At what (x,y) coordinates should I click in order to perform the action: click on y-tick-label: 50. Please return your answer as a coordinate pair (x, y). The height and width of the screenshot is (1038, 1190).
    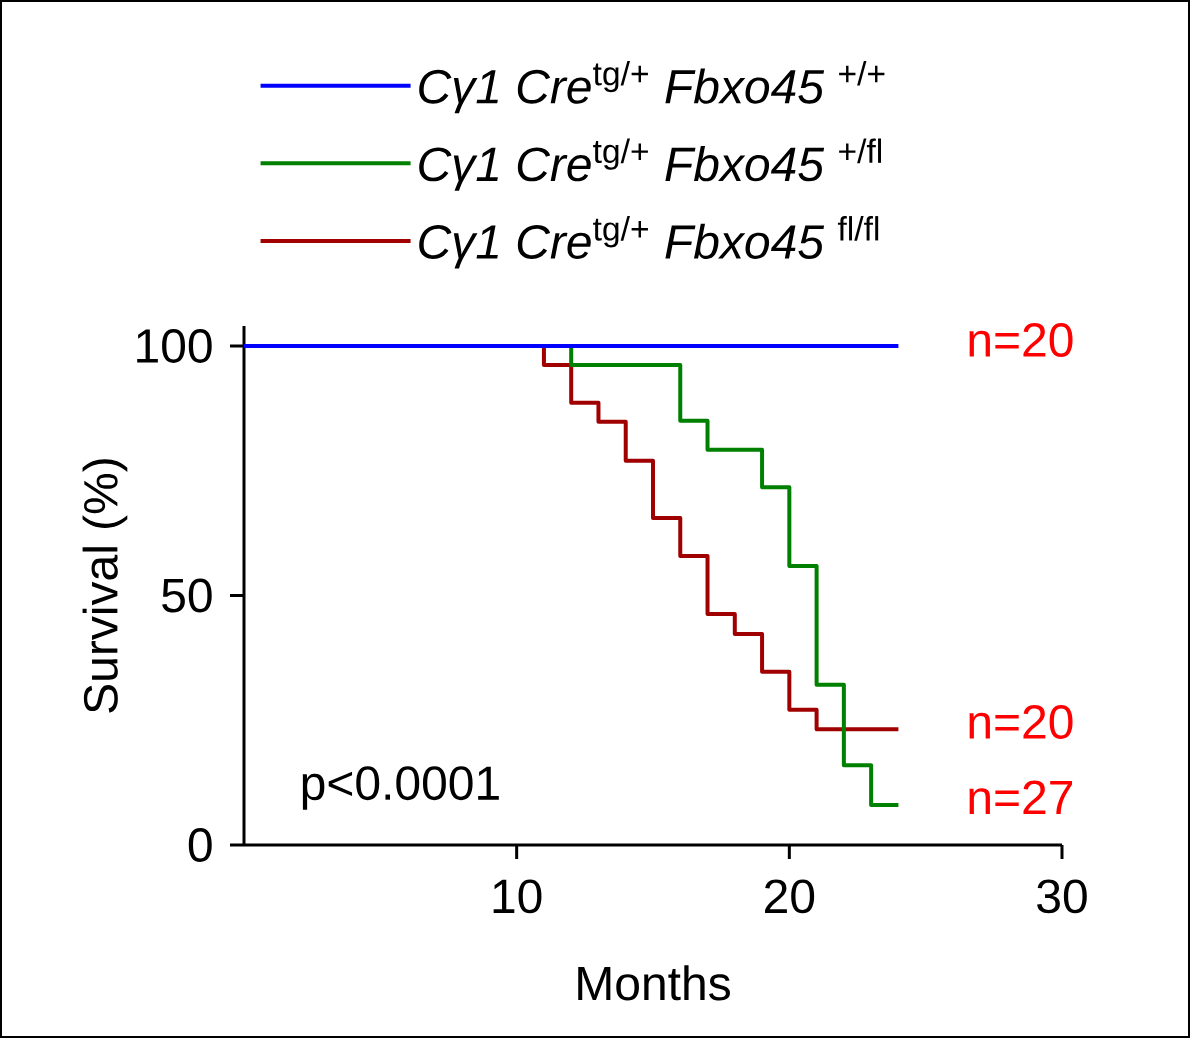
    Looking at the image, I should click on (187, 595).